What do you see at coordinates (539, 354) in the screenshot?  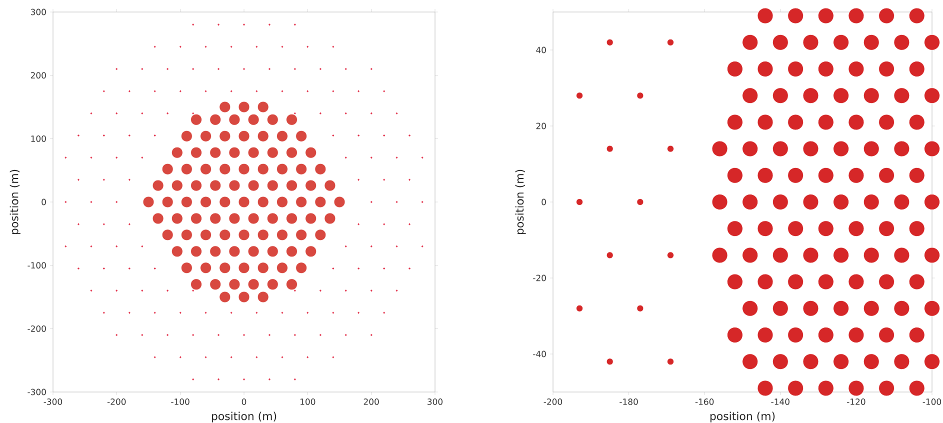 I see `y-tick-label: -40` at bounding box center [539, 354].